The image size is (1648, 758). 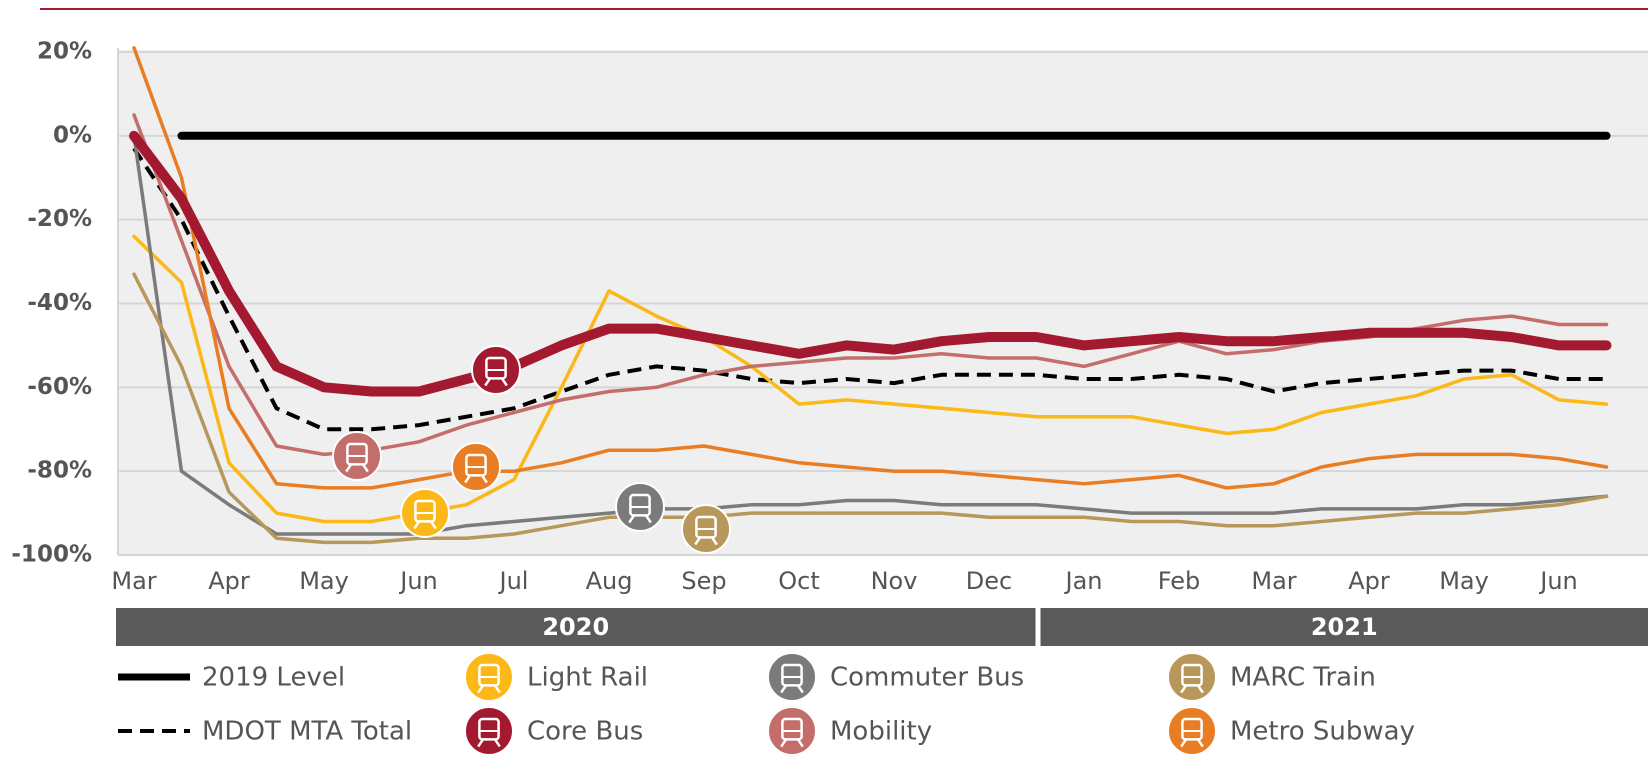 What do you see at coordinates (881, 732) in the screenshot?
I see `legend-label: Mobility` at bounding box center [881, 732].